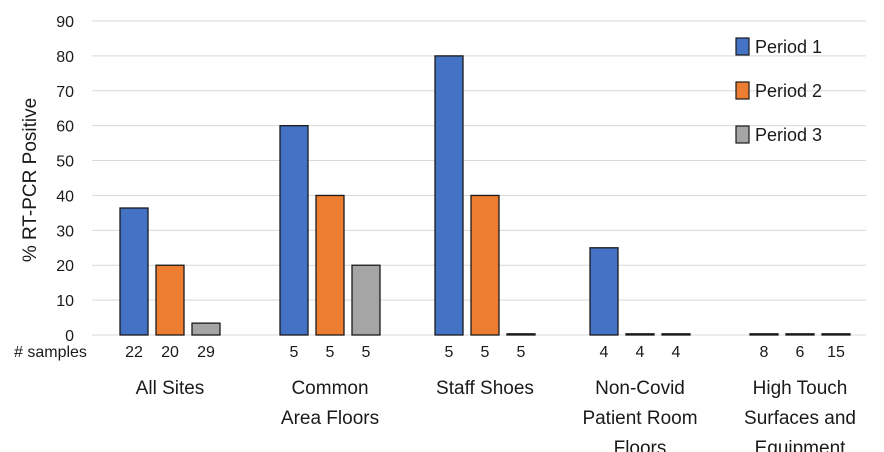 Image resolution: width=884 pixels, height=452 pixels. Describe the element at coordinates (788, 91) in the screenshot. I see `legend-label-period-2: Period 2` at that location.